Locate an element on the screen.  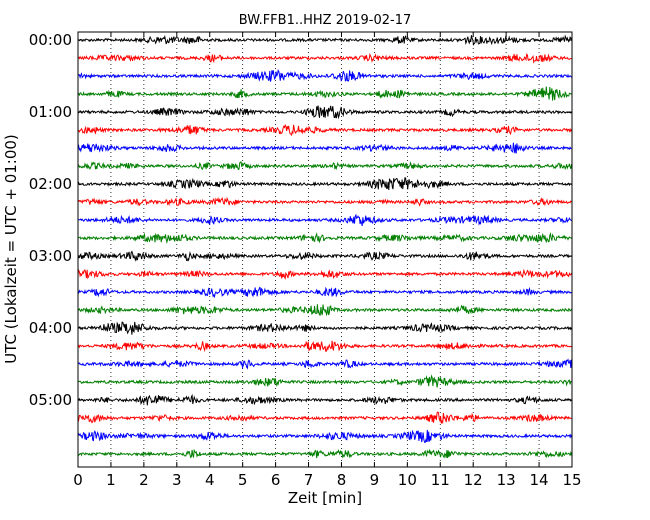
y-tick-label: 02:00 is located at coordinates (50, 184).